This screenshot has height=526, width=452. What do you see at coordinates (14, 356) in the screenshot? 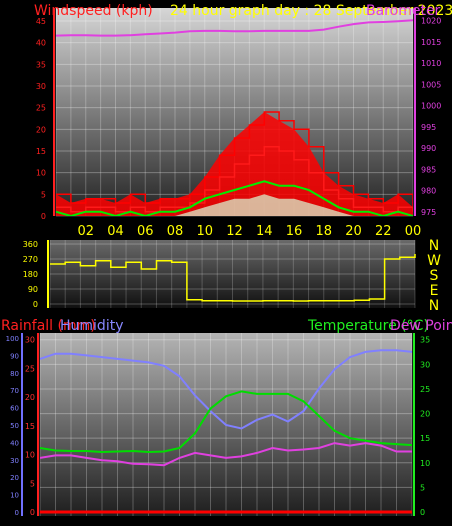
I see `humidity-tick-label: 90` at bounding box center [14, 356].